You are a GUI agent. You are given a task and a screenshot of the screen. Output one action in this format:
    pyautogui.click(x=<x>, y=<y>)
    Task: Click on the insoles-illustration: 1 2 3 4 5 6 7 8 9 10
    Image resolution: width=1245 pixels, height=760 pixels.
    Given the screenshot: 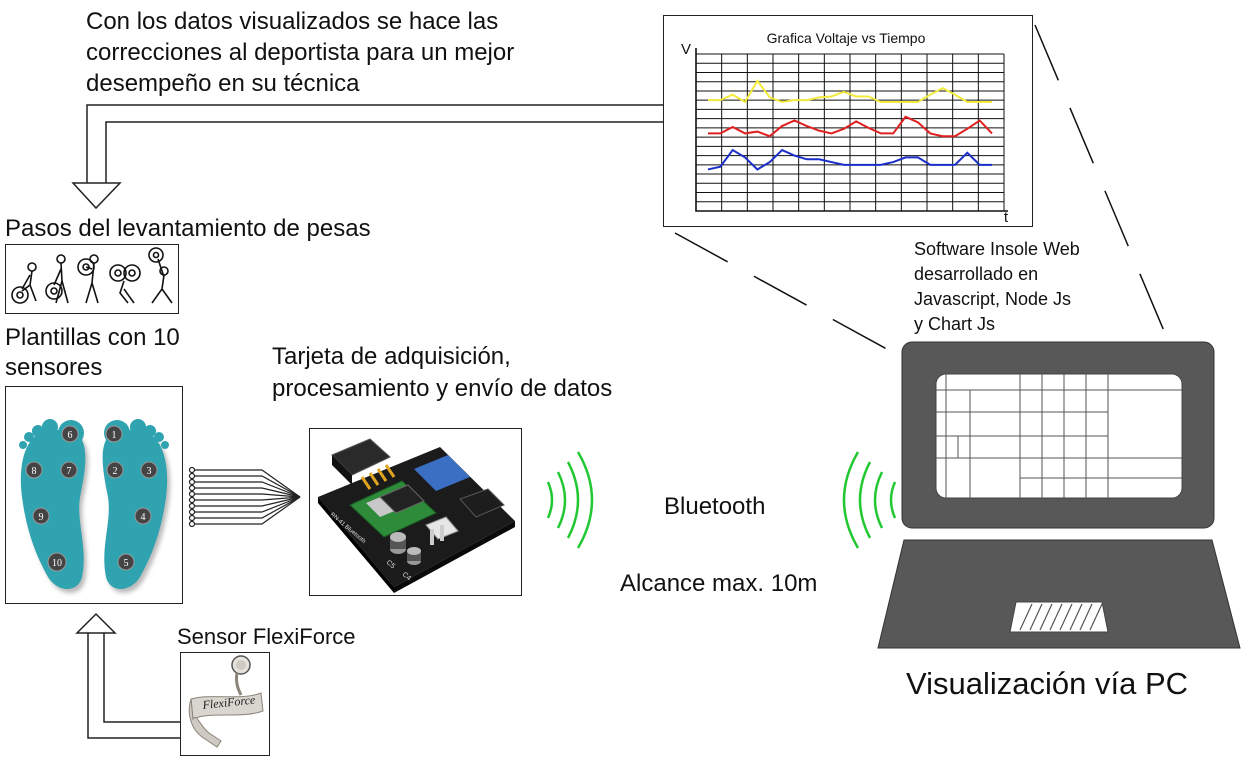 What is the action you would take?
    pyautogui.click(x=95, y=506)
    